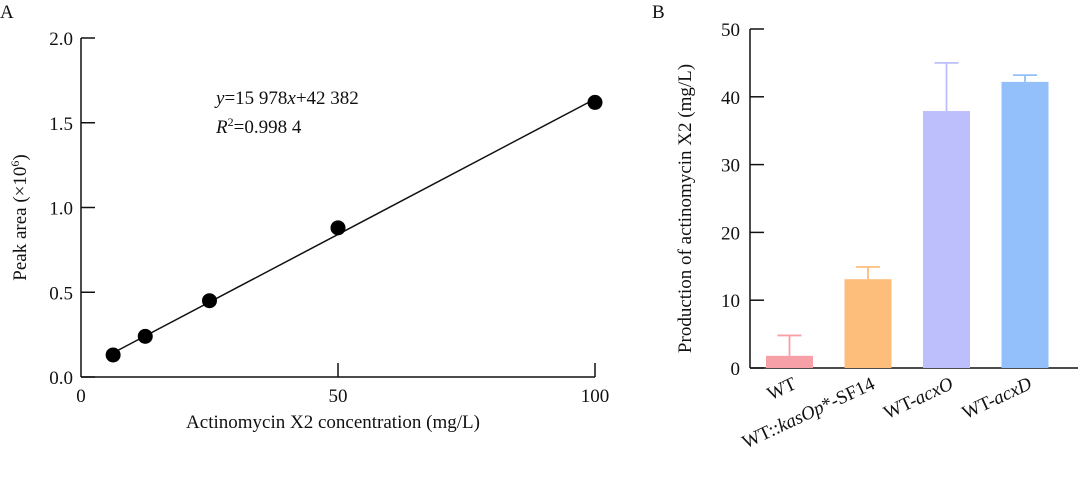 The height and width of the screenshot is (481, 1080). Describe the element at coordinates (61, 378) in the screenshot. I see `a-y-tick-label: 0.0` at that location.